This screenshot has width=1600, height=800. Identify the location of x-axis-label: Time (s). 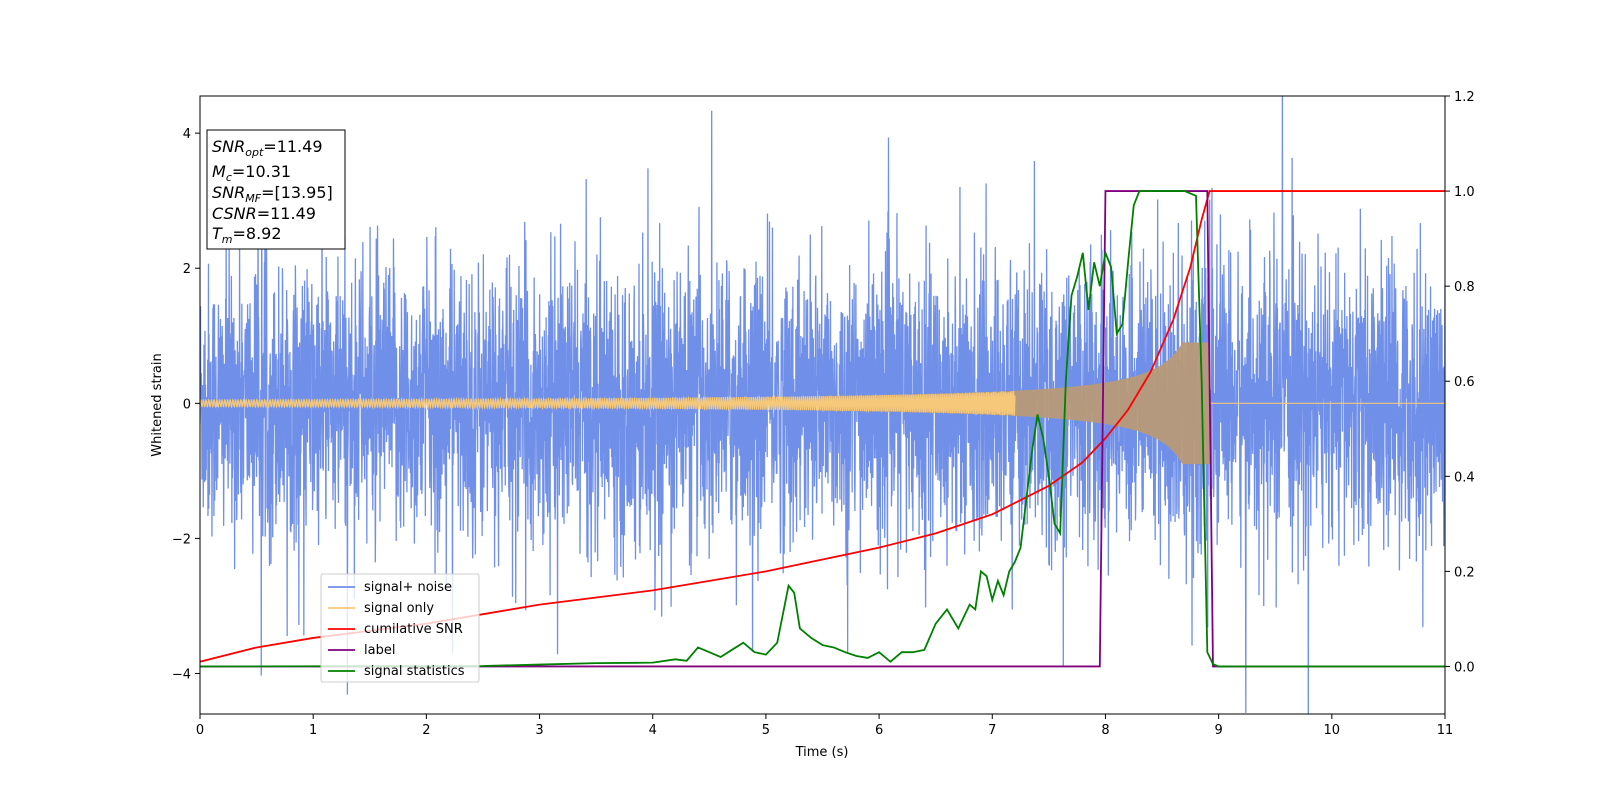
(822, 752).